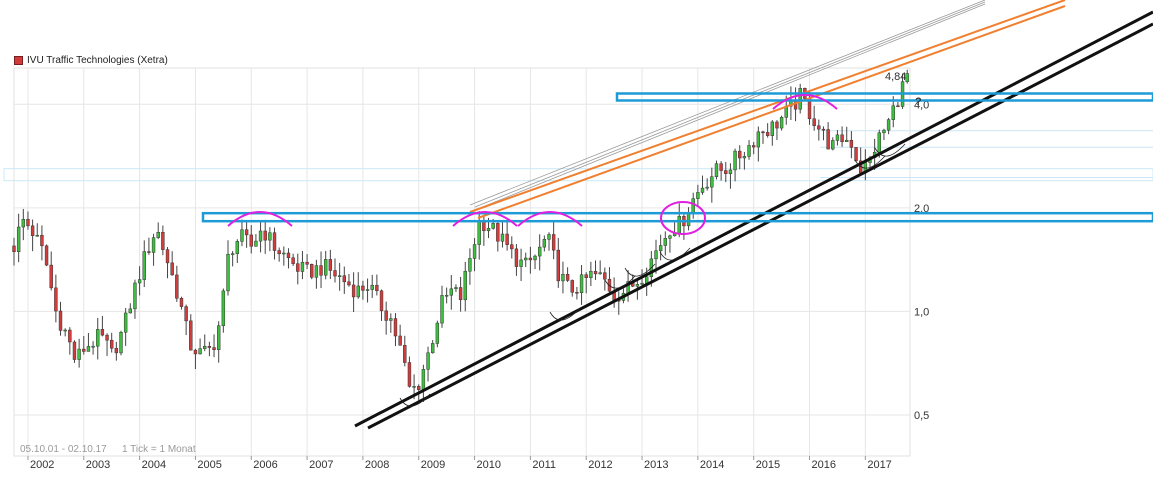 The width and height of the screenshot is (1153, 492). What do you see at coordinates (265, 465) in the screenshot?
I see `x-tick-label: 2006` at bounding box center [265, 465].